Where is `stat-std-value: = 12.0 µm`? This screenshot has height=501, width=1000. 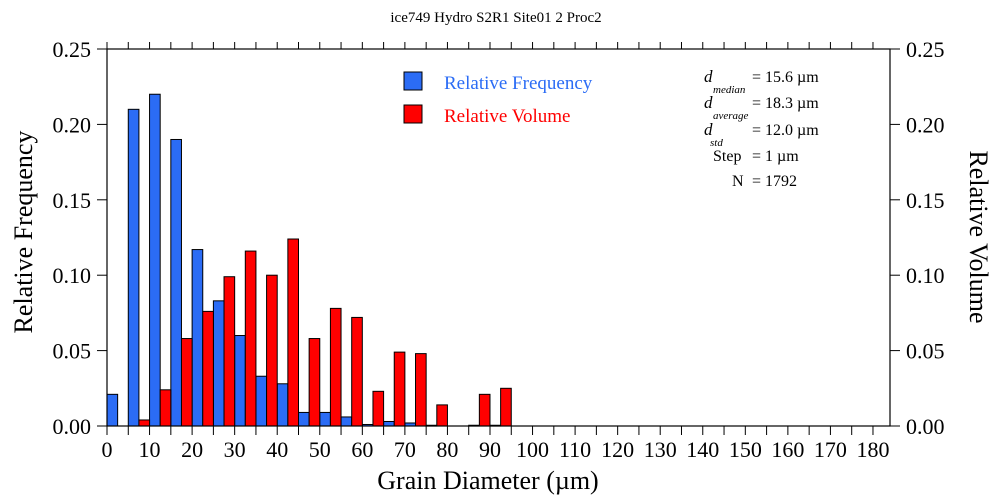 stat-std-value: = 12.0 µm is located at coordinates (785, 130).